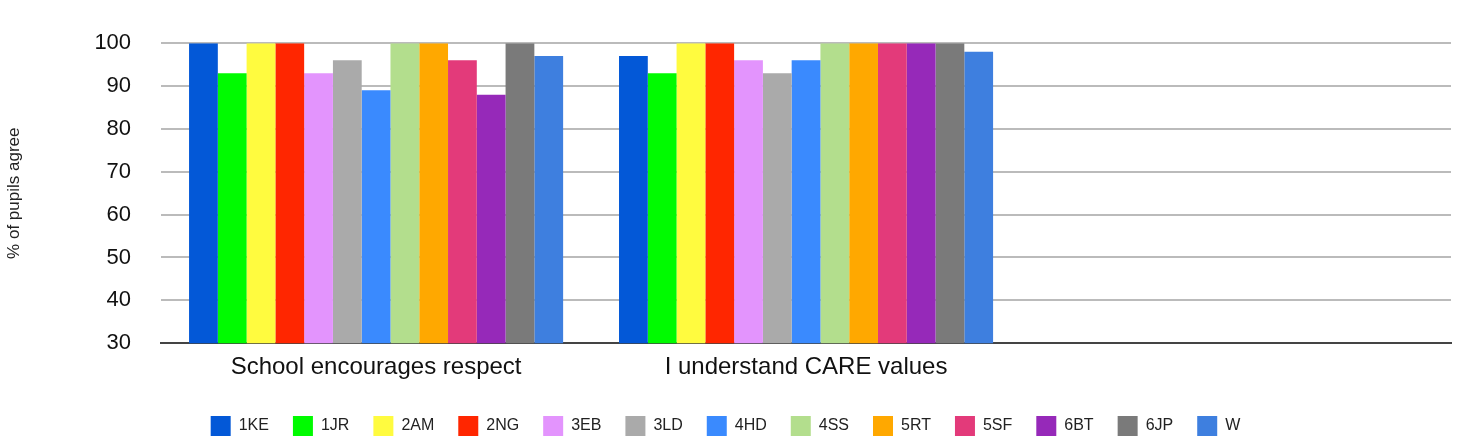 Image resolution: width=1473 pixels, height=446 pixels. Describe the element at coordinates (119, 127) in the screenshot. I see `y-tick-label: 80` at that location.